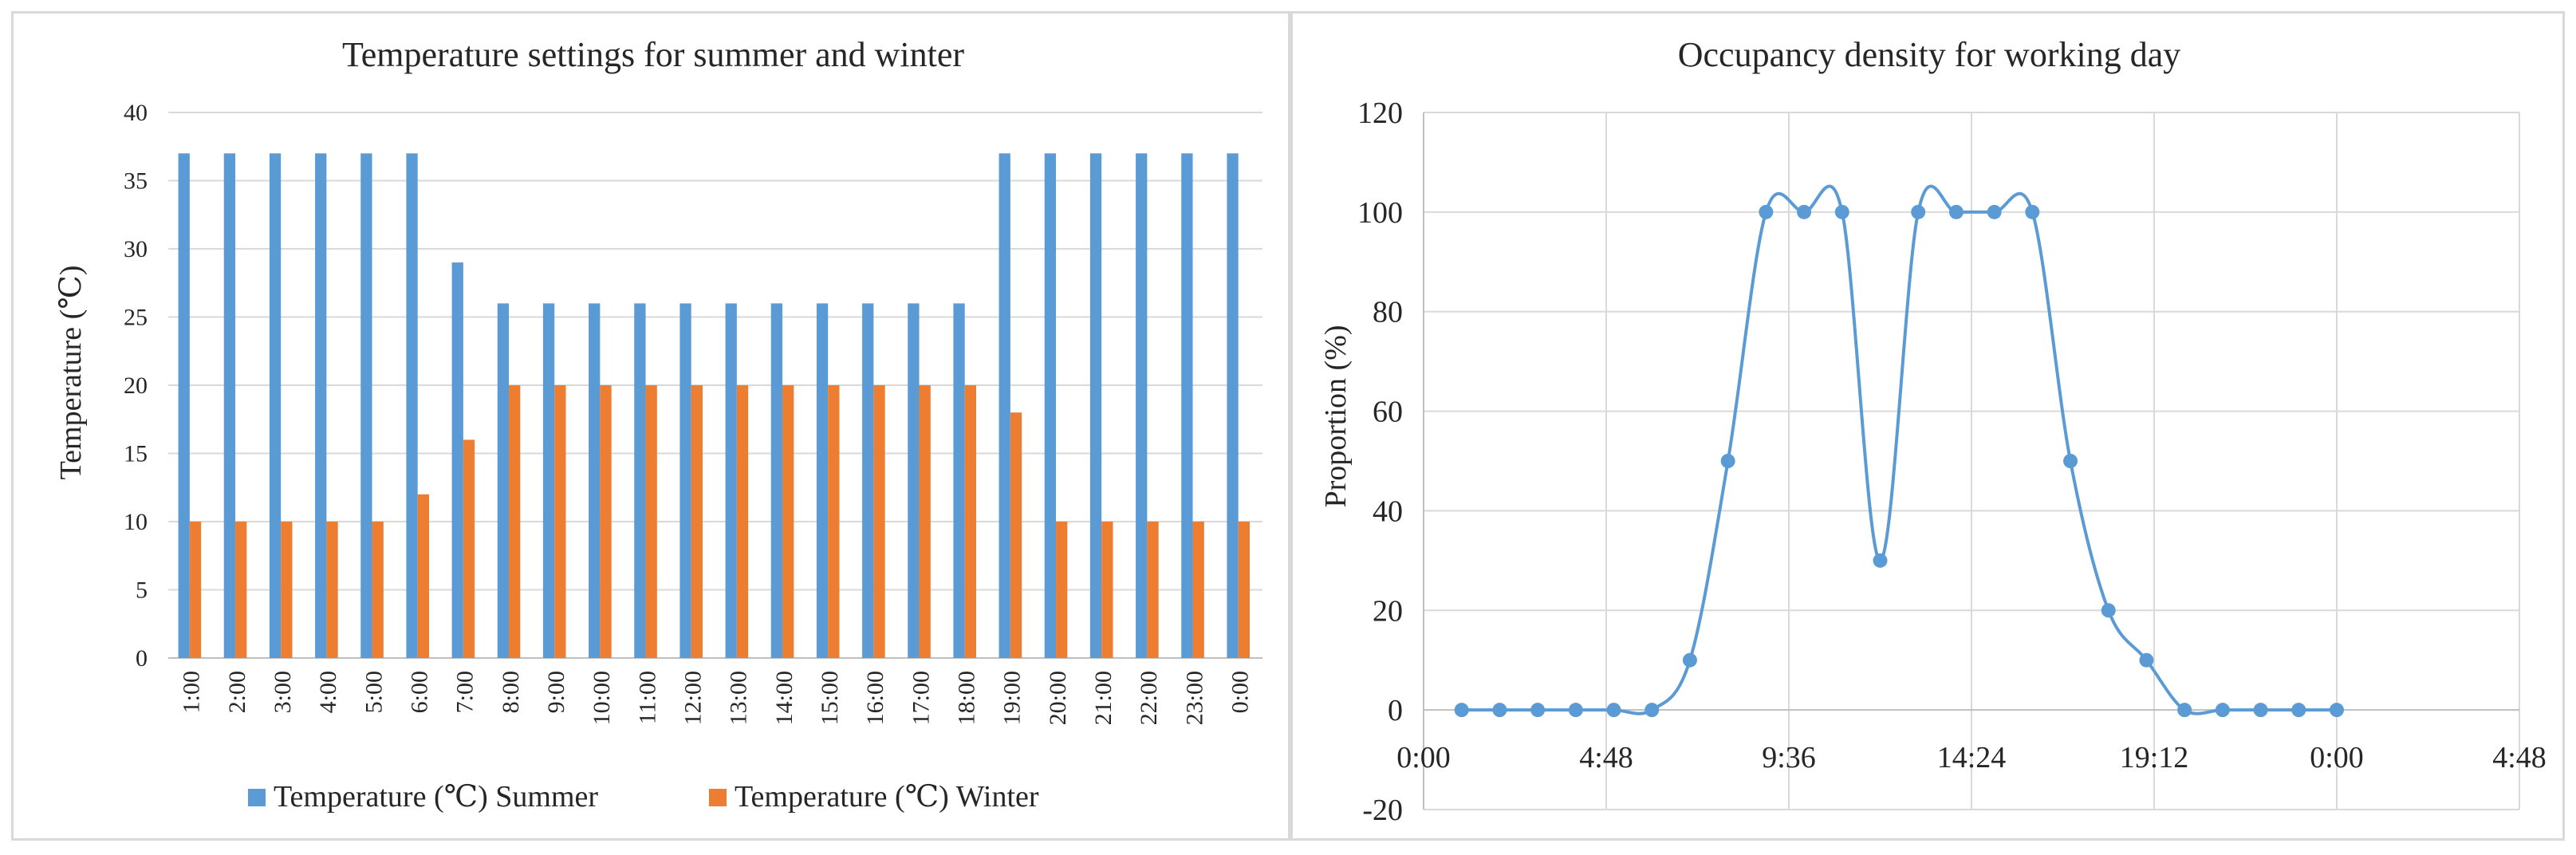 The image size is (2576, 855). Describe the element at coordinates (257, 797) in the screenshot. I see `legend-swatch-summer` at that location.